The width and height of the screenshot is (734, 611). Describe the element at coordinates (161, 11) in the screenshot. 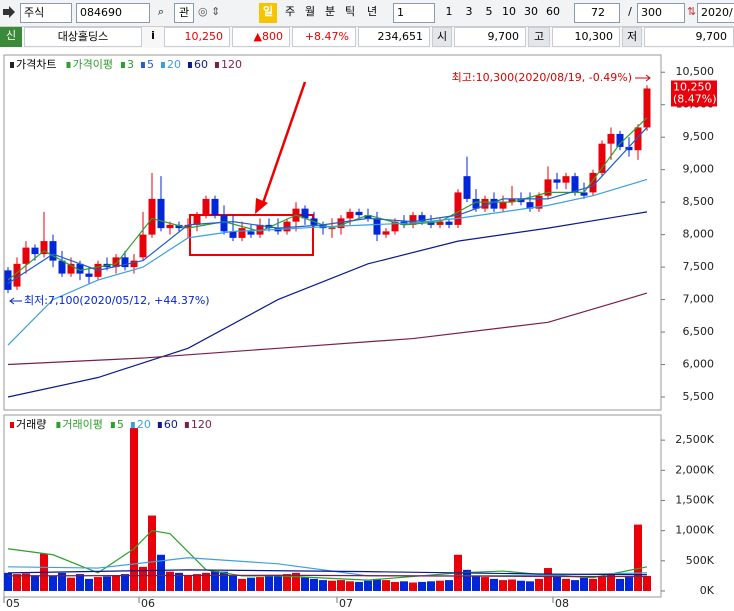

I see `search-icon: ⌕` at that location.